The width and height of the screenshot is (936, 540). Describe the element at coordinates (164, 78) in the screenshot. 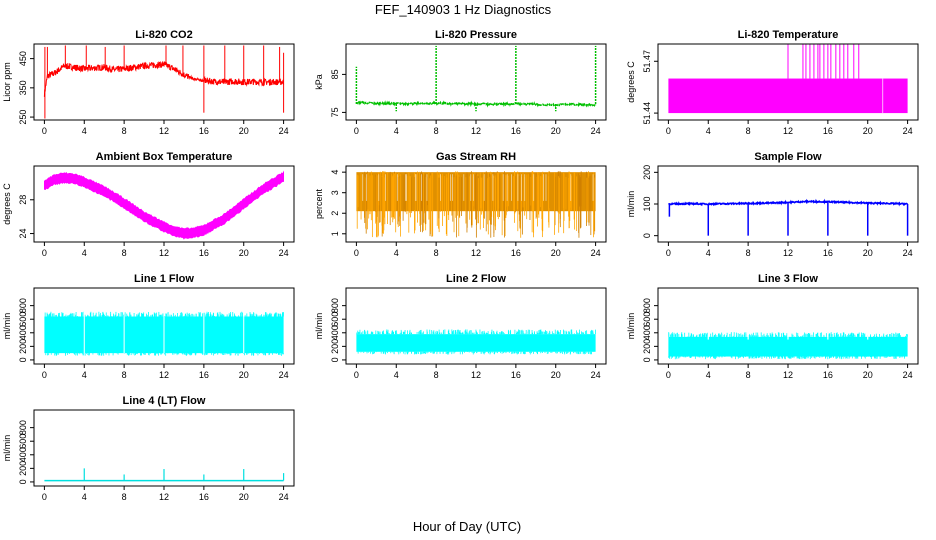

I see `co2-line` at that location.